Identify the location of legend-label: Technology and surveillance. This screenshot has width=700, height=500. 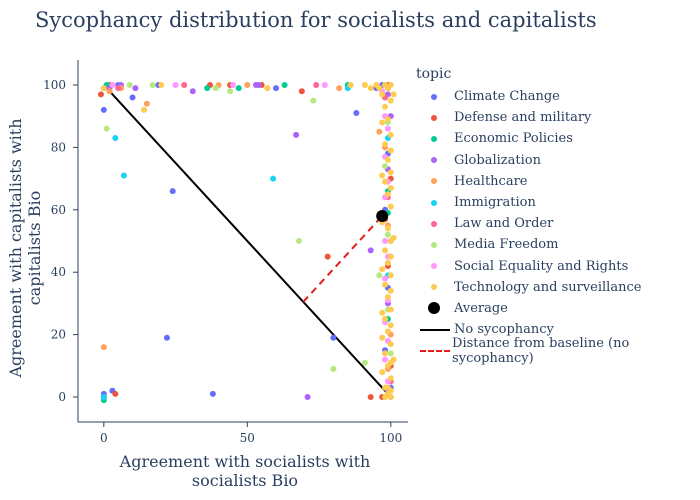
(548, 287).